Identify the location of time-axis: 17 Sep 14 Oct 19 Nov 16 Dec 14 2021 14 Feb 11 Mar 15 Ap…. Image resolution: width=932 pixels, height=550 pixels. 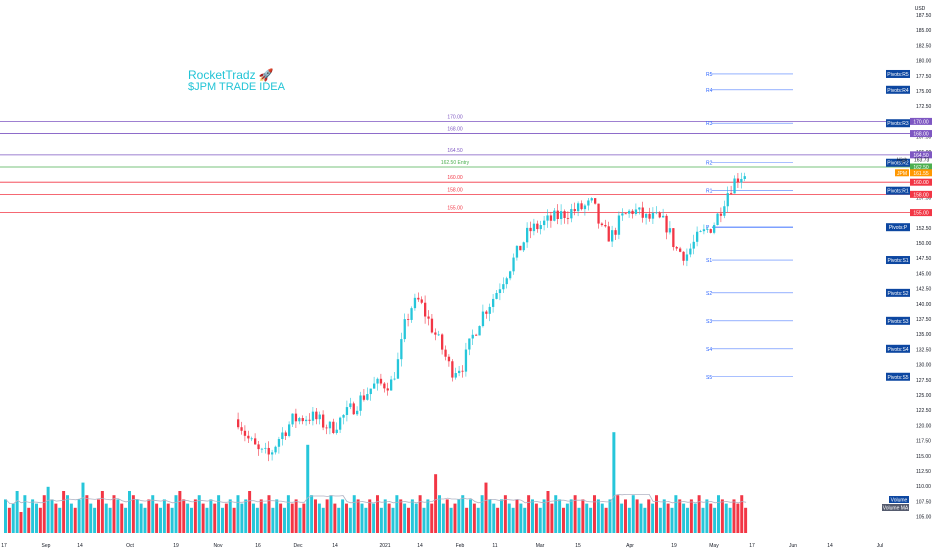
(442, 546).